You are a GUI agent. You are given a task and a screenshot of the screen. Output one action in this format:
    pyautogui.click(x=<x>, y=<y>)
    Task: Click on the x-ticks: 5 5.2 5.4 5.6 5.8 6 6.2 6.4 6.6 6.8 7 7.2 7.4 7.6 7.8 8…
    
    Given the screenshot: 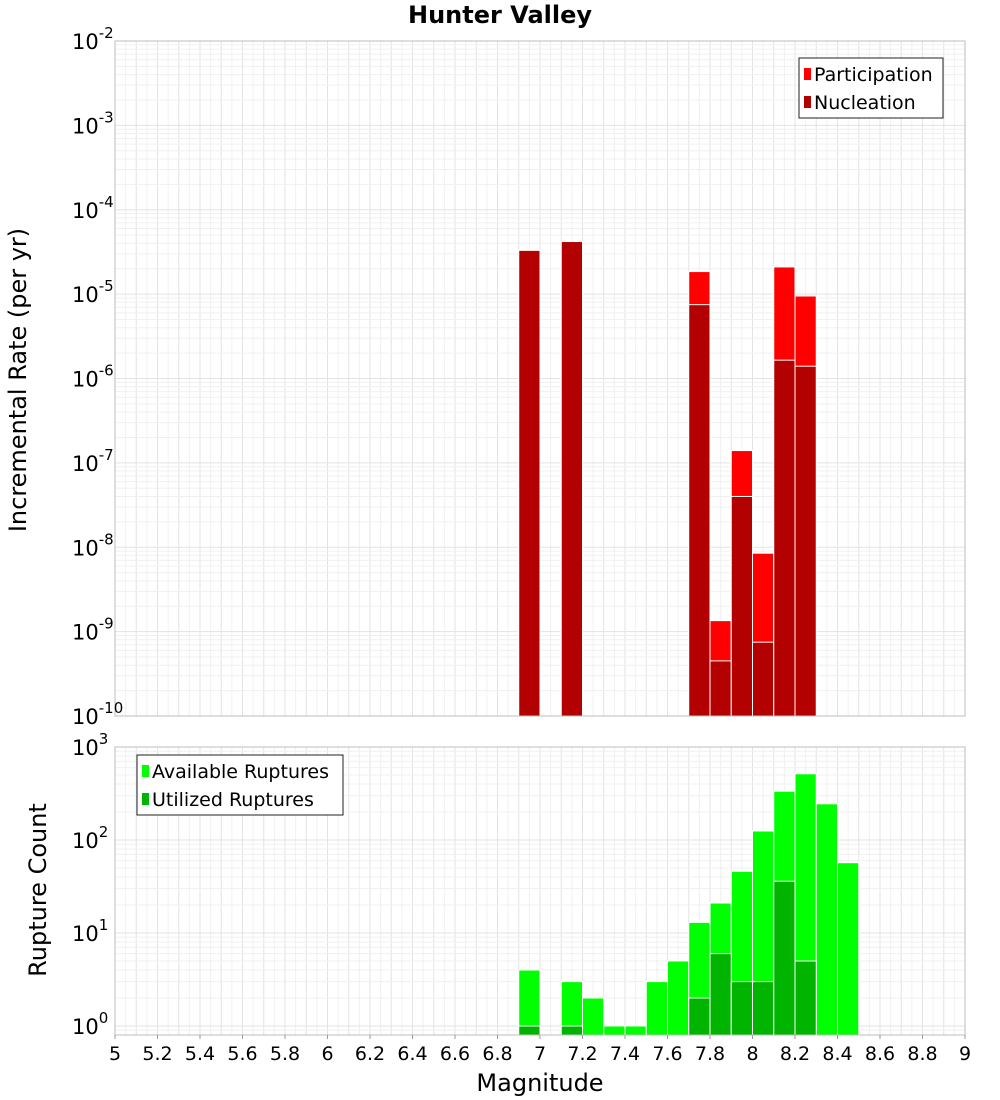 What is the action you would take?
    pyautogui.click(x=540, y=1050)
    